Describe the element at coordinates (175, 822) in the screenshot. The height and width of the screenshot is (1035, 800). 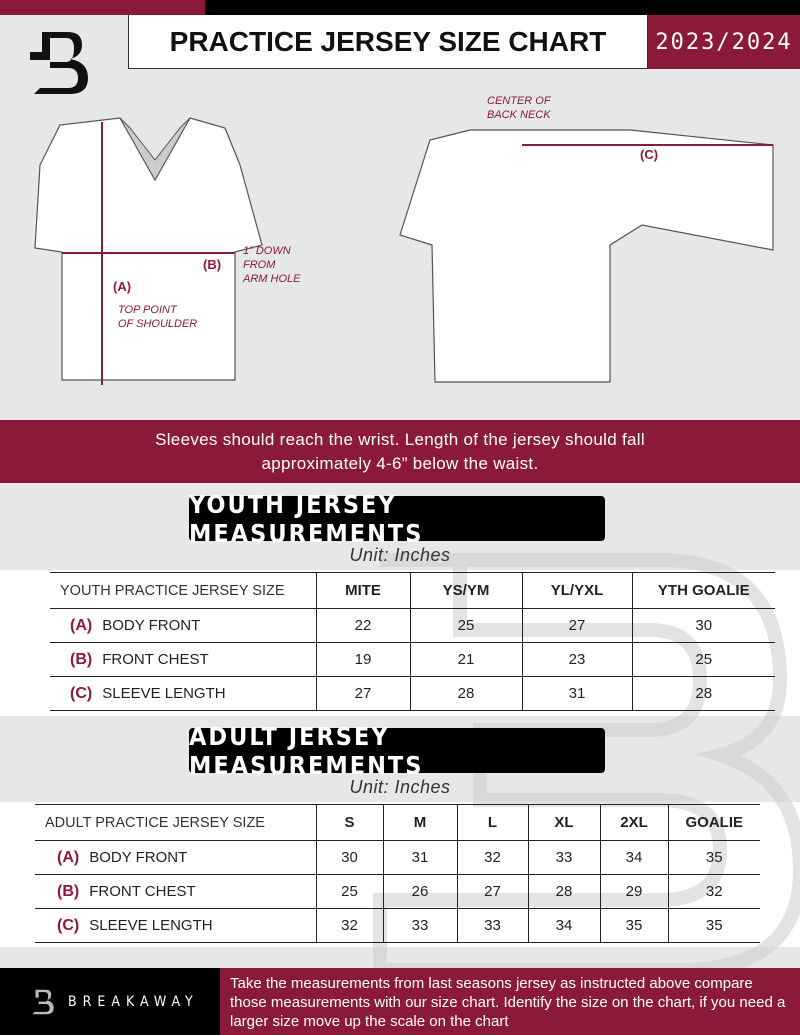
I see `header-cell: ADULT PRACTICE JERSEY SIZE` at that location.